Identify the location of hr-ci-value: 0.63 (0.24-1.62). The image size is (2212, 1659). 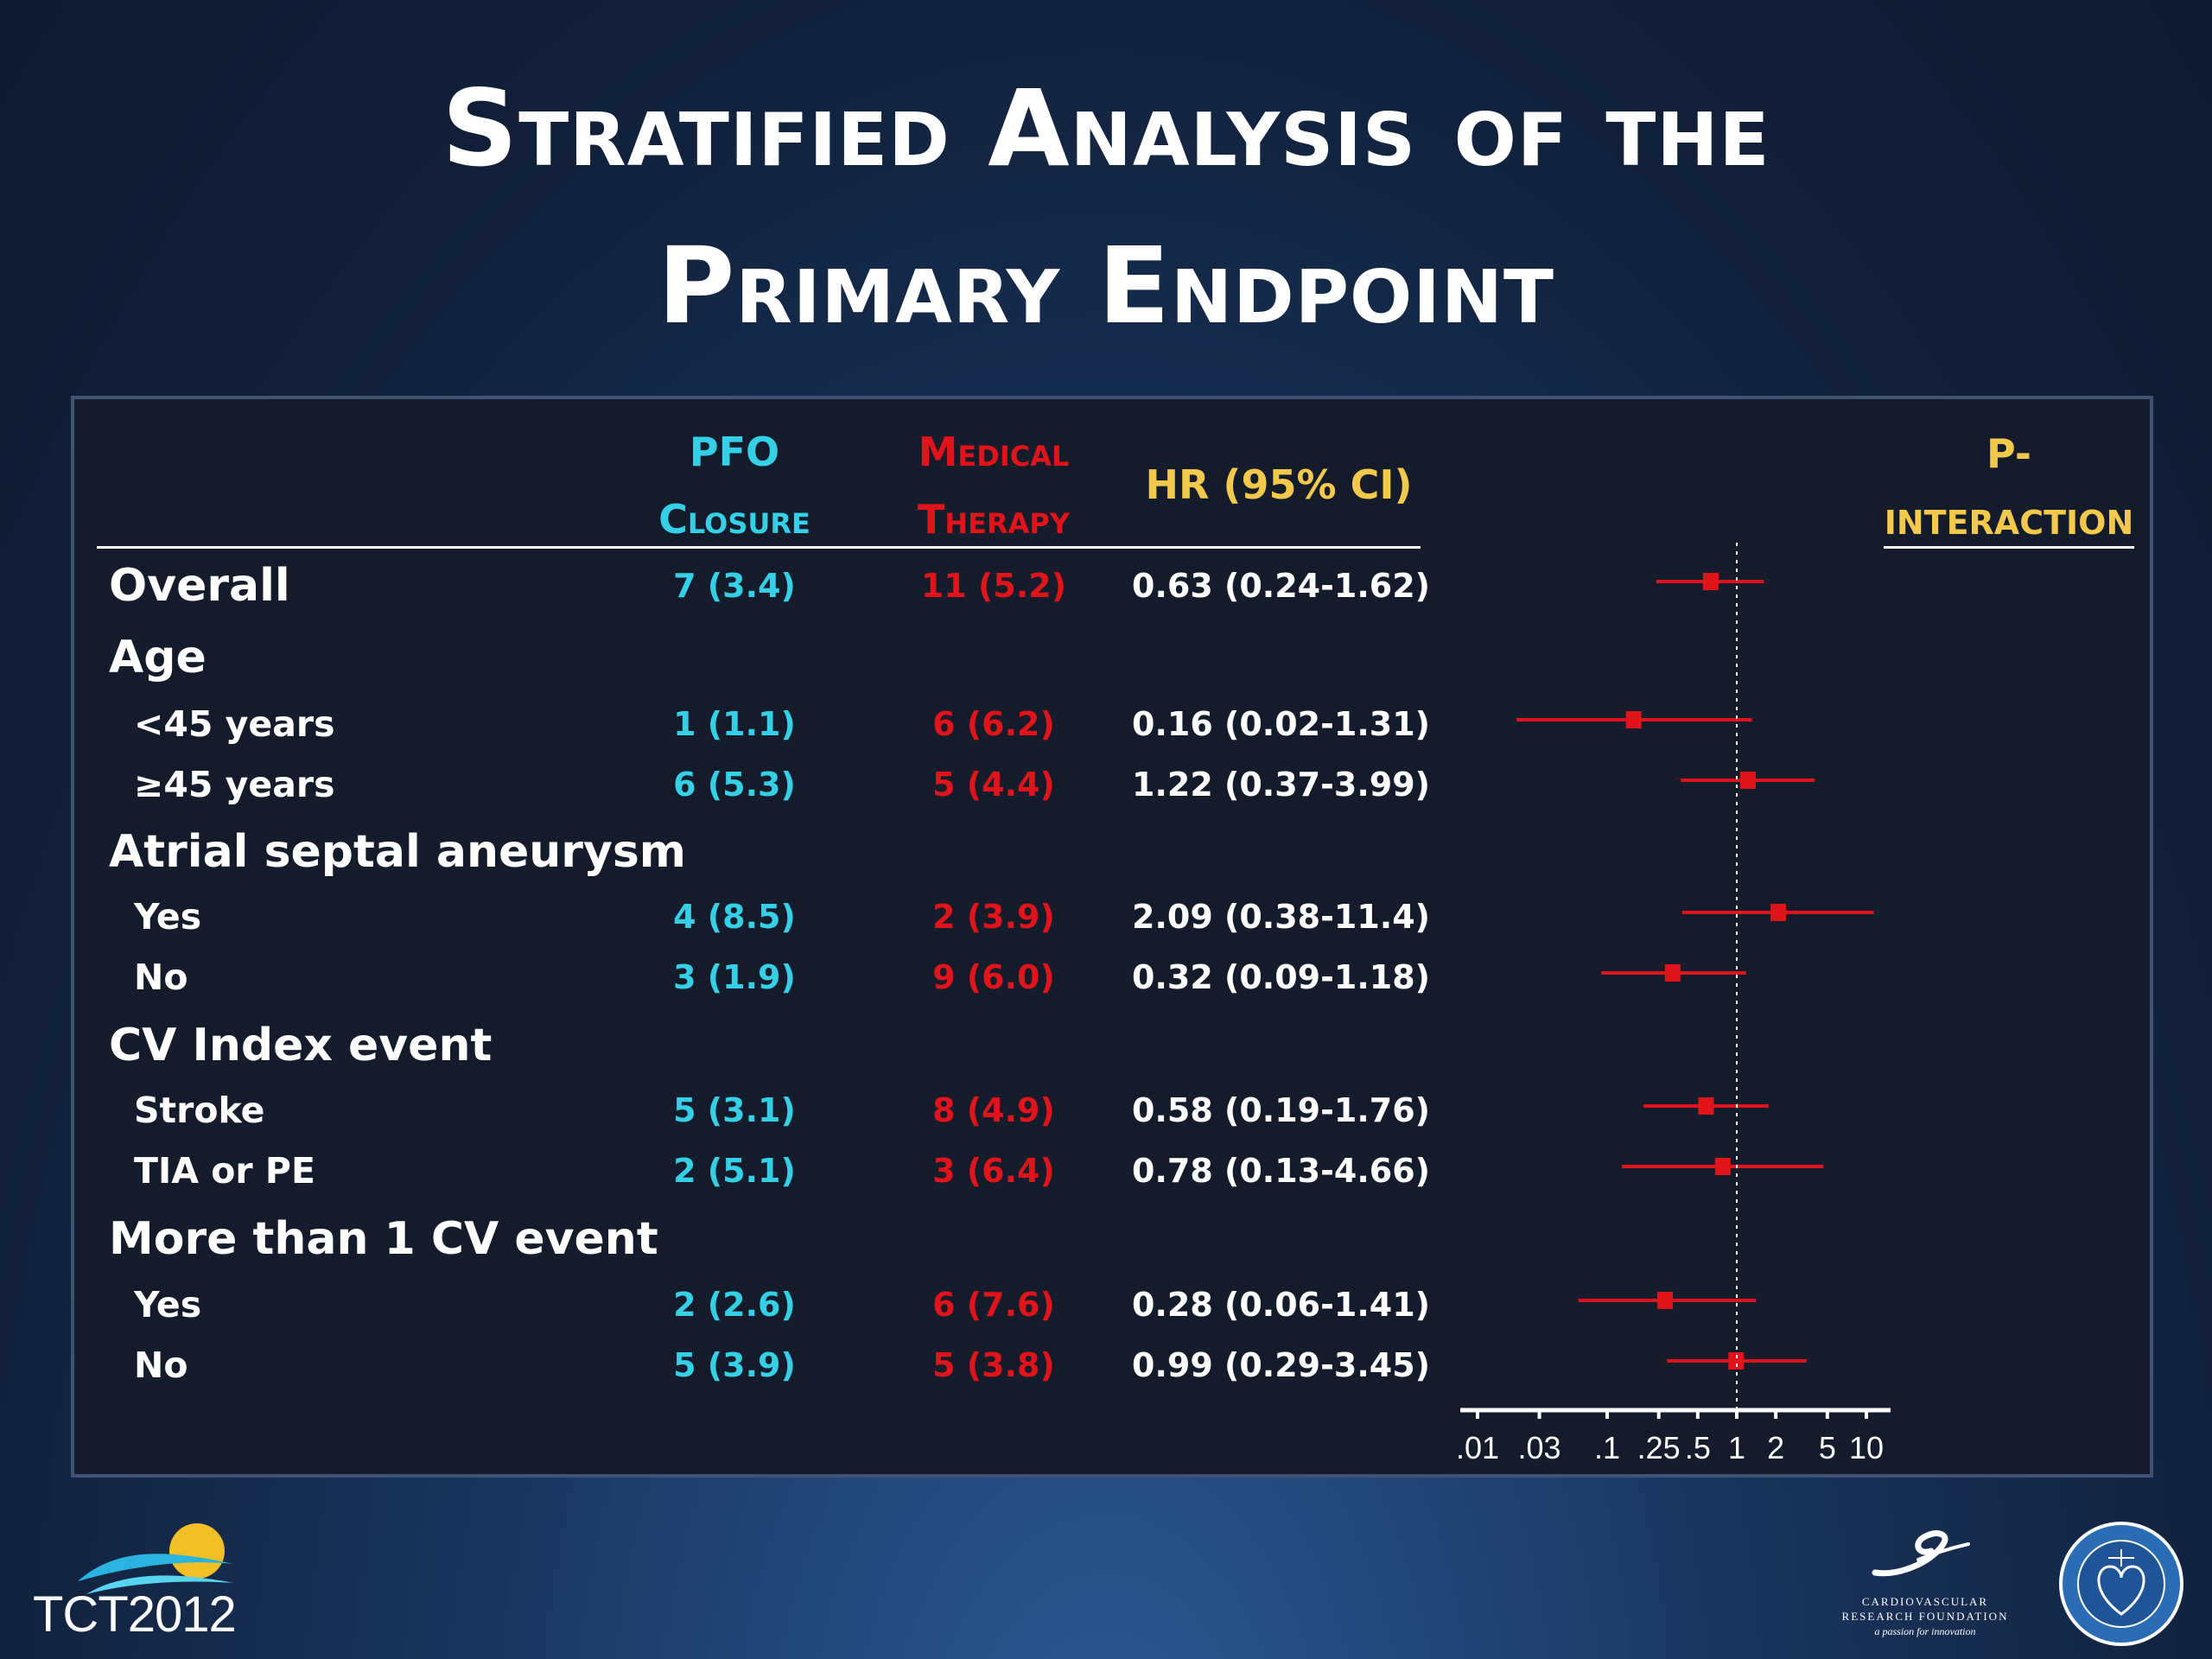
(1281, 586).